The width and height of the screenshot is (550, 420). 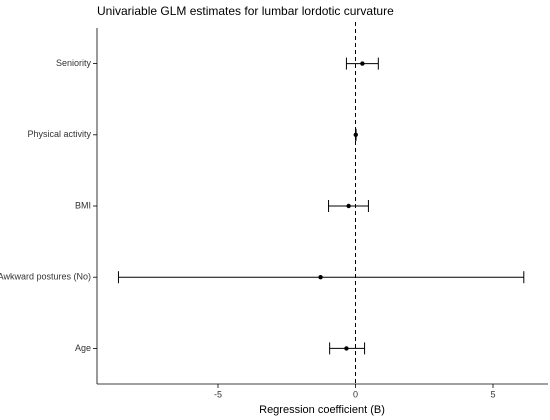 What do you see at coordinates (59, 134) in the screenshot?
I see `y-tick-label: Physical activity` at bounding box center [59, 134].